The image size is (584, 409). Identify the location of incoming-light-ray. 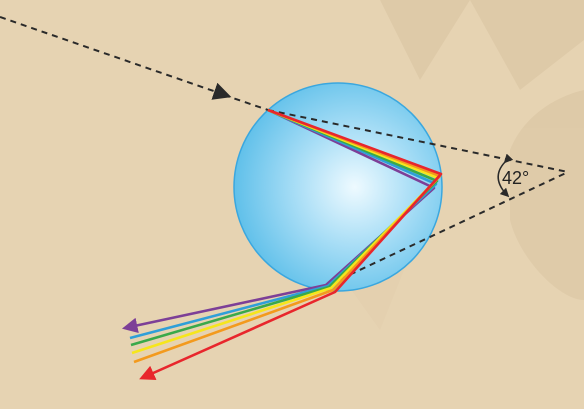
(134, 63).